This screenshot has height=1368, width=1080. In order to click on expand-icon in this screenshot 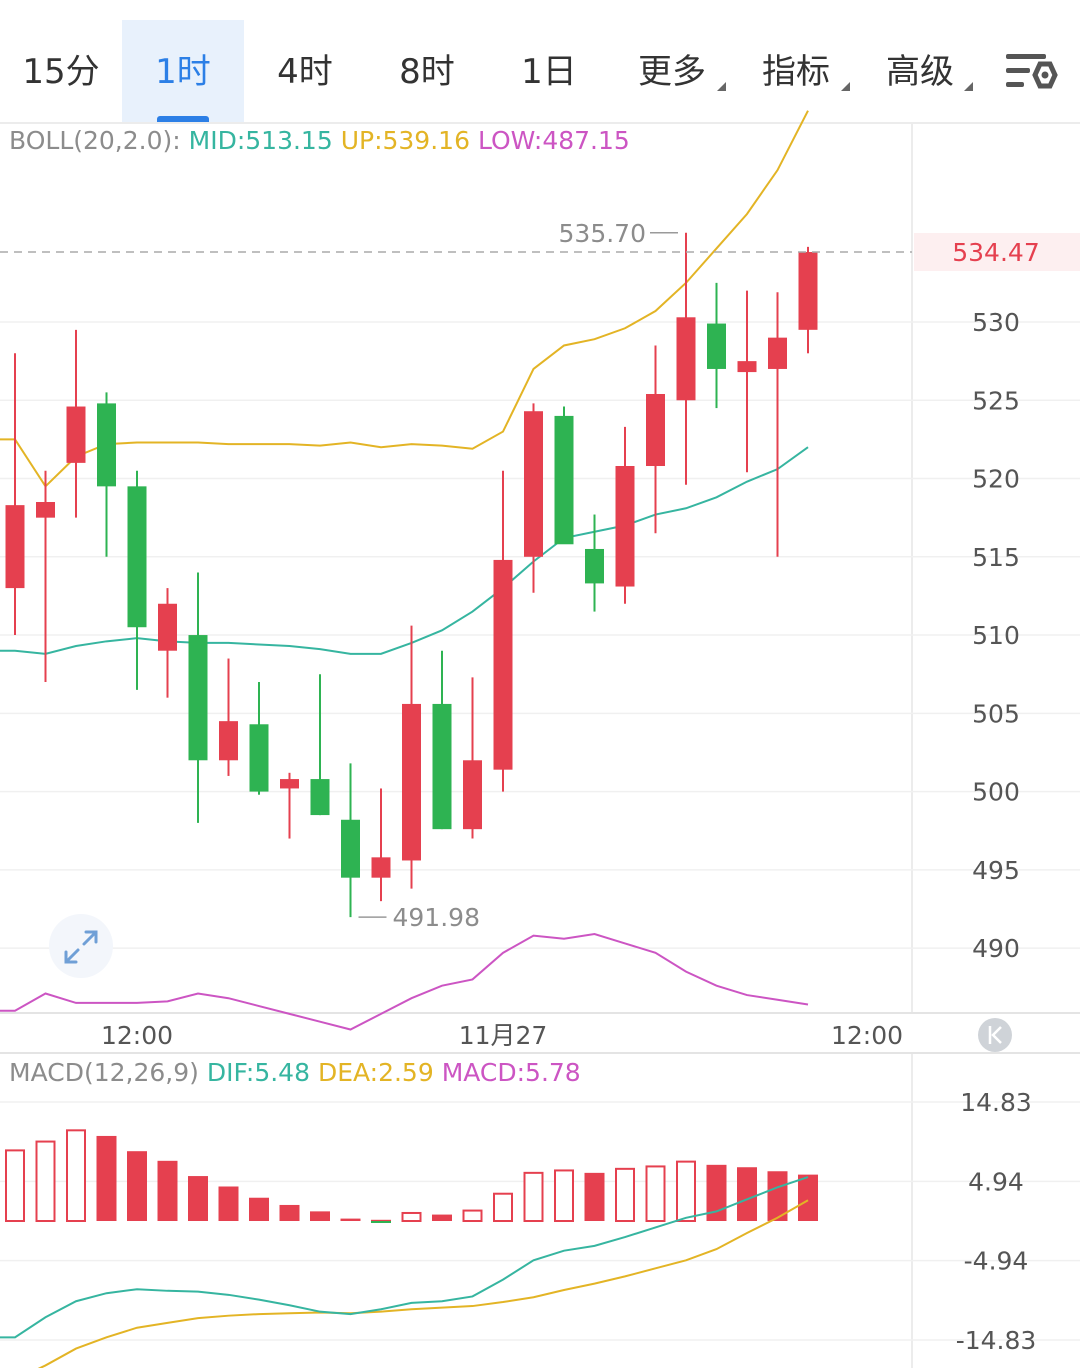, I will do `click(81, 947)`.